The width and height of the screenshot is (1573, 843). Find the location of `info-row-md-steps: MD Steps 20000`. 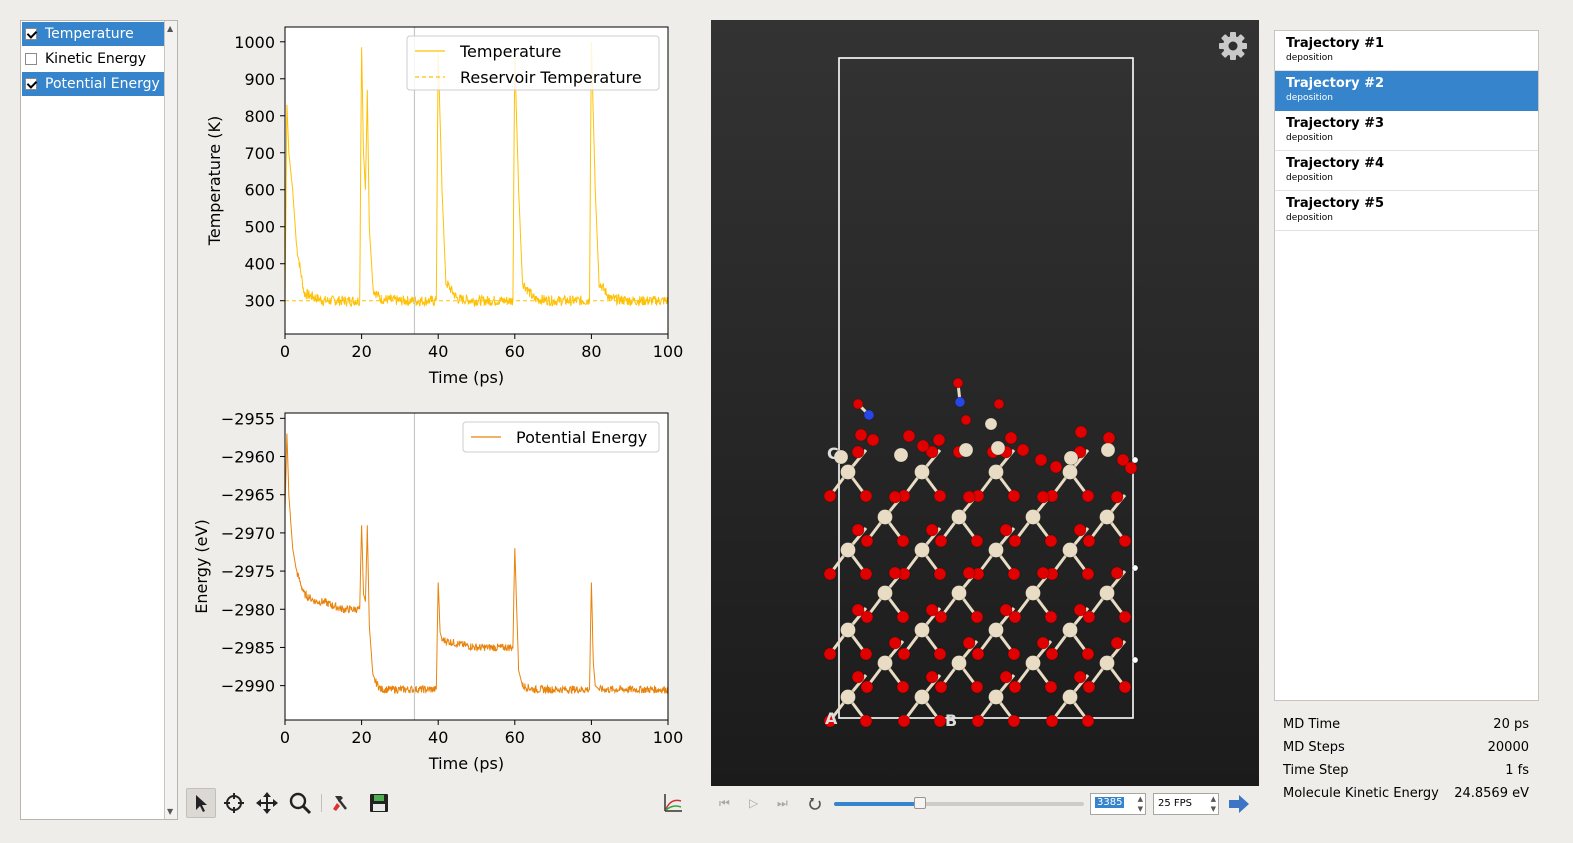

info-row-md-steps: MD Steps 20000 is located at coordinates (1406, 747).